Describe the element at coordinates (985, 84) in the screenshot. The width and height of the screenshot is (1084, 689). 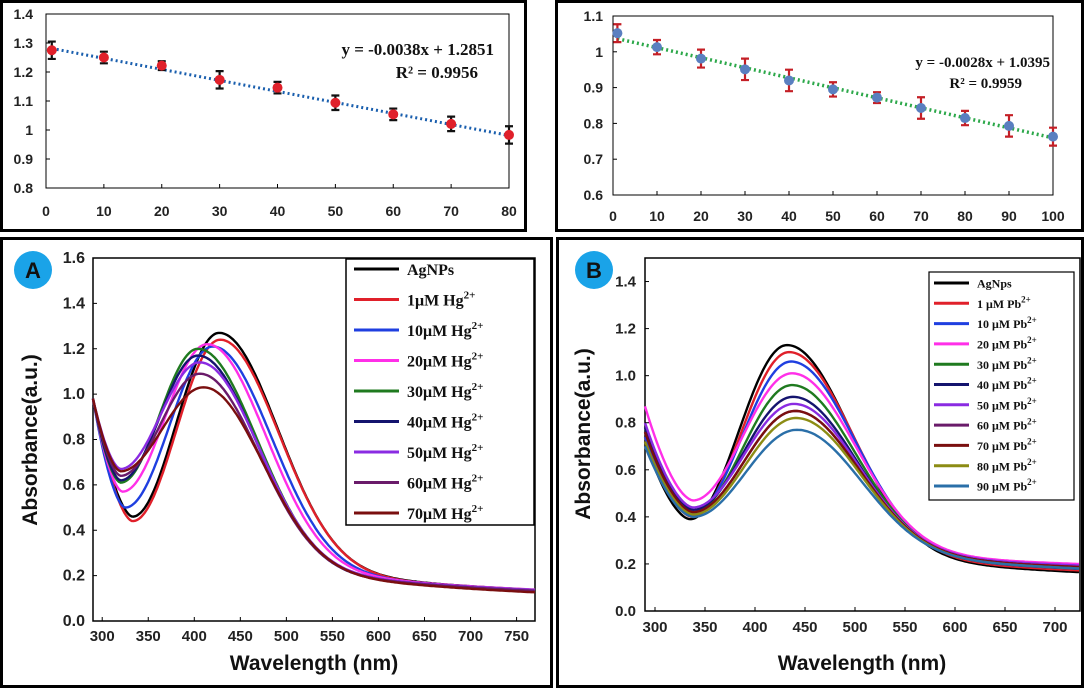
I see `r-squared: R² = 0.9959` at that location.